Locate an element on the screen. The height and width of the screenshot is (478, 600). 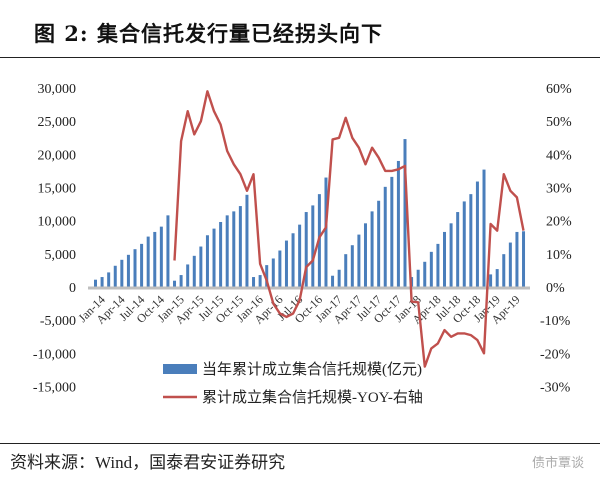
left-tick-label: 25,000 is located at coordinates (57, 122).